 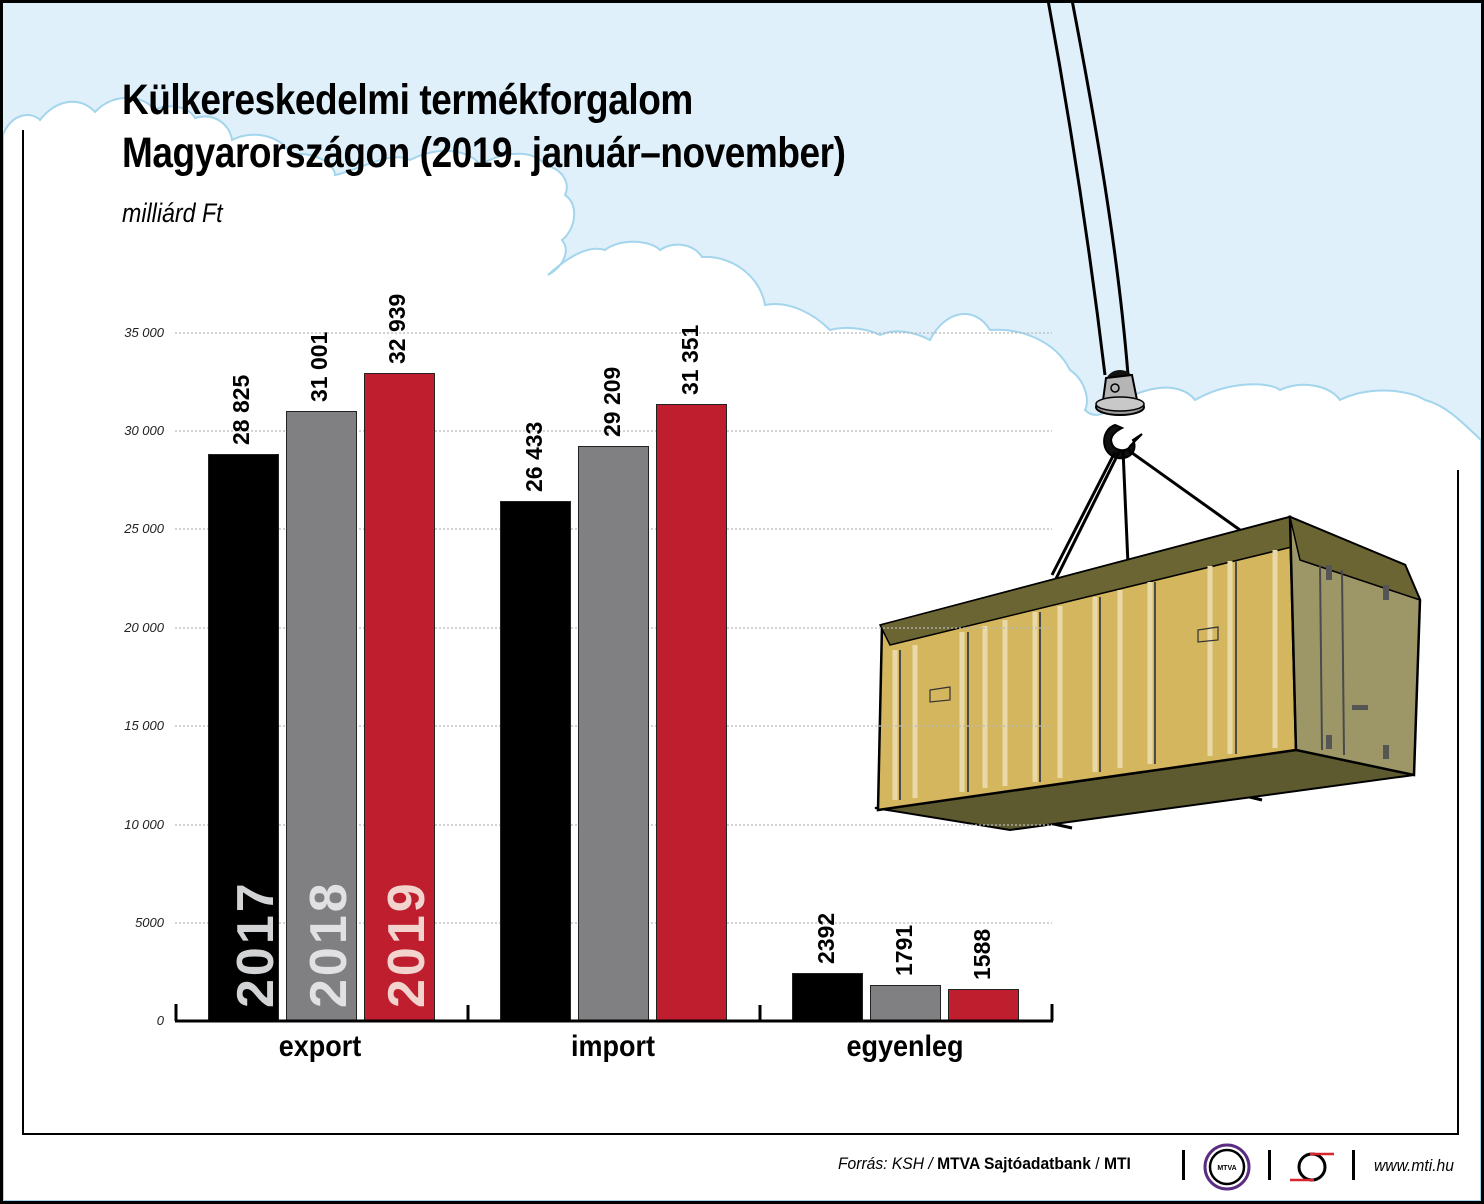 What do you see at coordinates (534, 456) in the screenshot?
I see `value-import-2017: 26 433` at bounding box center [534, 456].